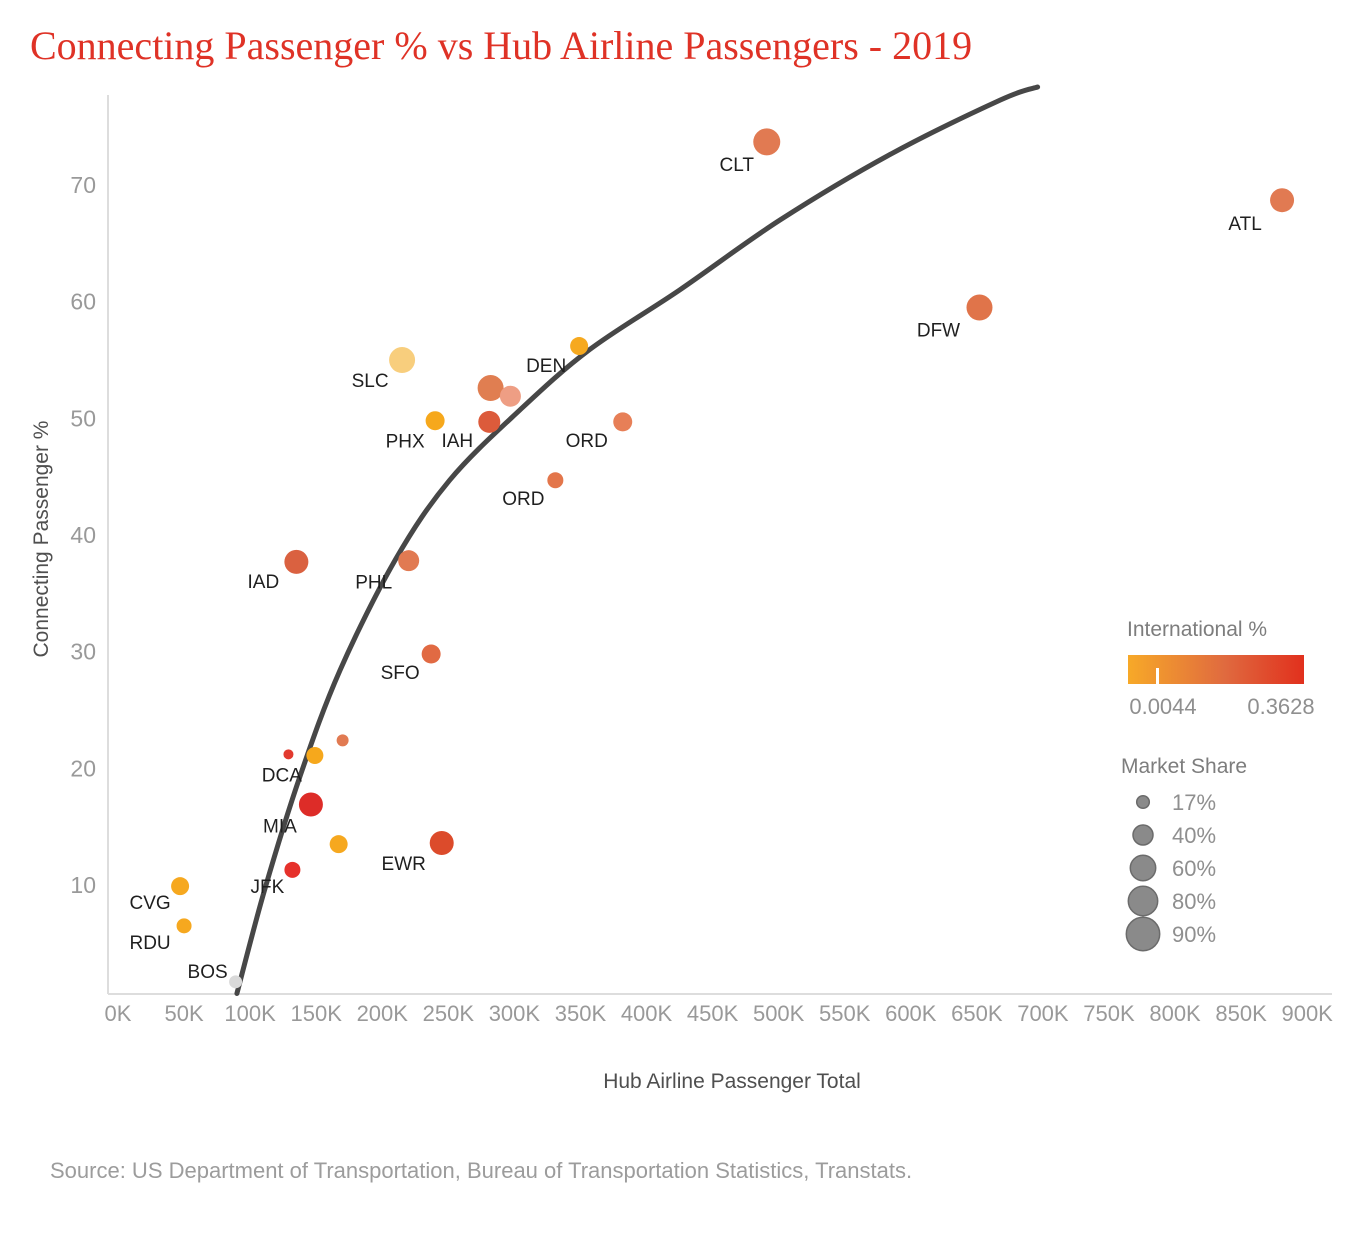 The height and width of the screenshot is (1241, 1365). I want to click on scatter-point-PHL, so click(409, 561).